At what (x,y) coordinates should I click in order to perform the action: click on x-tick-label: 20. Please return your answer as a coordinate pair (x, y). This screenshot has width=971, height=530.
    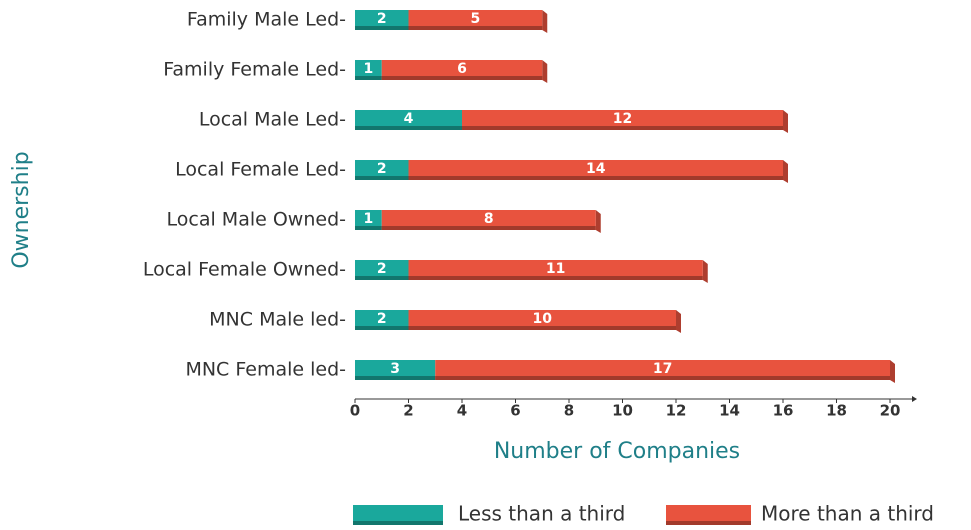
    Looking at the image, I should click on (890, 411).